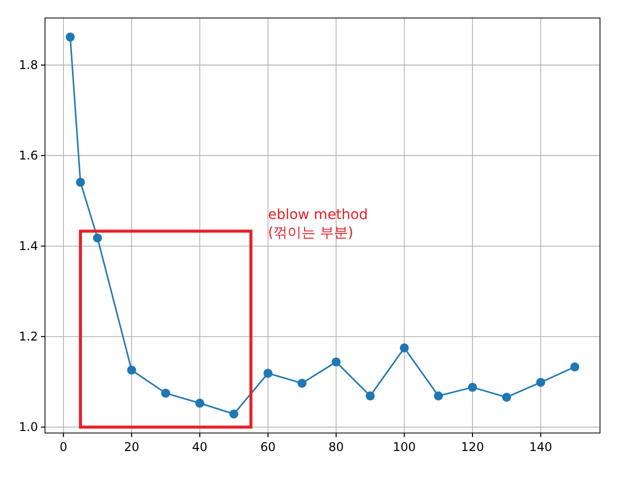 This screenshot has width=620, height=481. What do you see at coordinates (28, 246) in the screenshot?
I see `y-tick-label: 1.4` at bounding box center [28, 246].